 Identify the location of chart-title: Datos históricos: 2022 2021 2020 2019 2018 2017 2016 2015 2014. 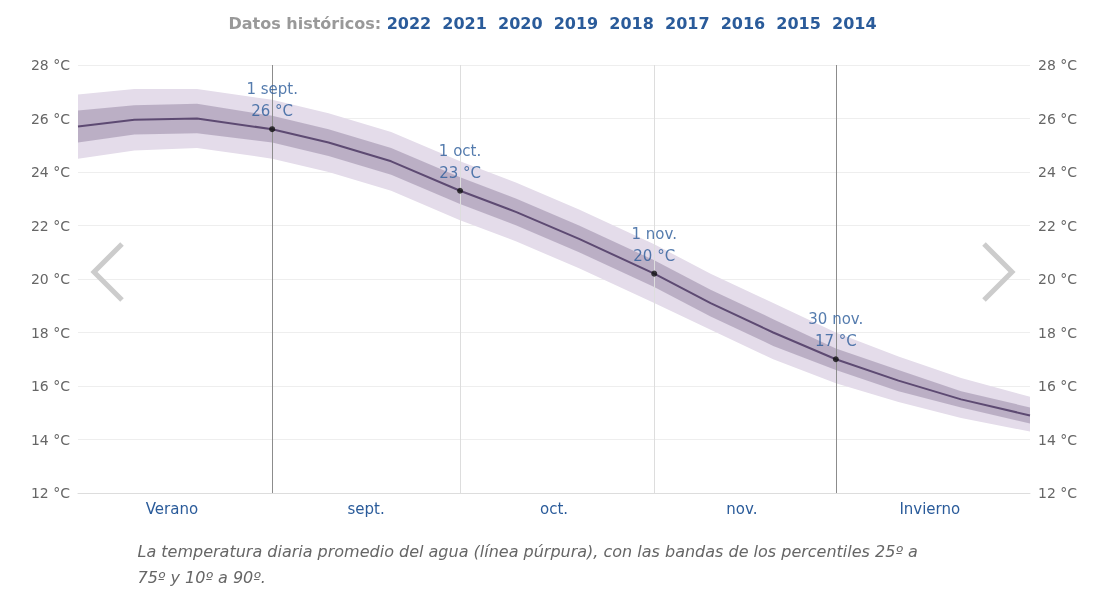
(552, 23).